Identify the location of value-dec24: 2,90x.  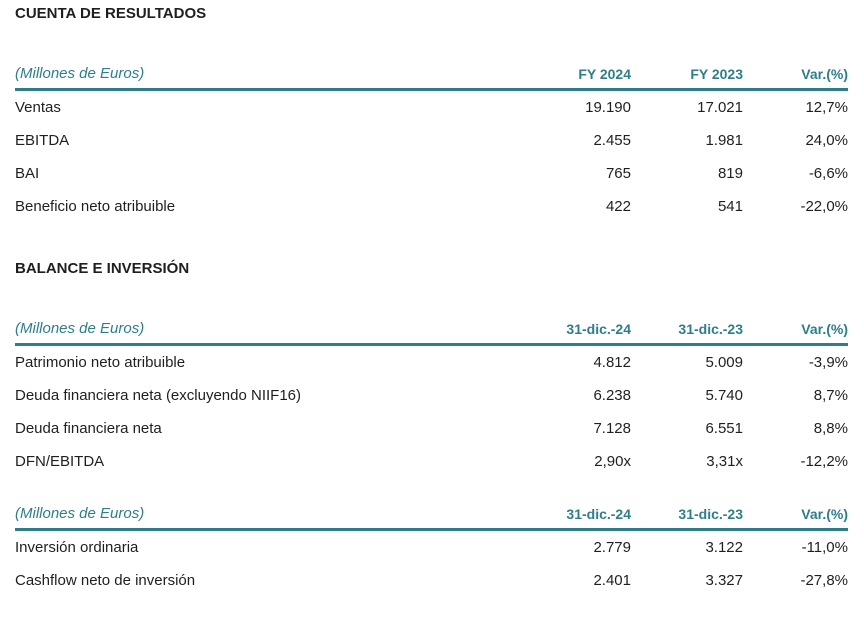
(612, 461).